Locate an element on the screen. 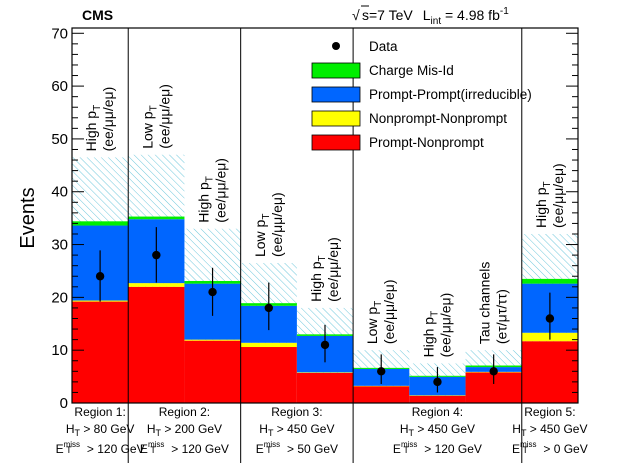  region-ht-cut-5: HT > 450 GeV is located at coordinates (549, 430).